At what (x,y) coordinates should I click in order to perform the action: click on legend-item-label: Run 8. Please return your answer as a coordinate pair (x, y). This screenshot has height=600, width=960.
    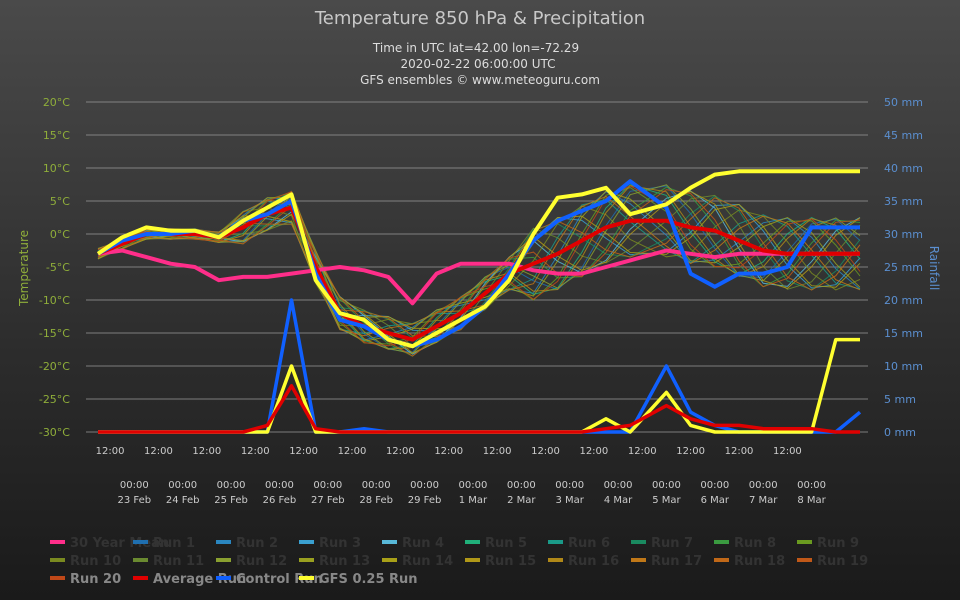
    Looking at the image, I should click on (755, 543).